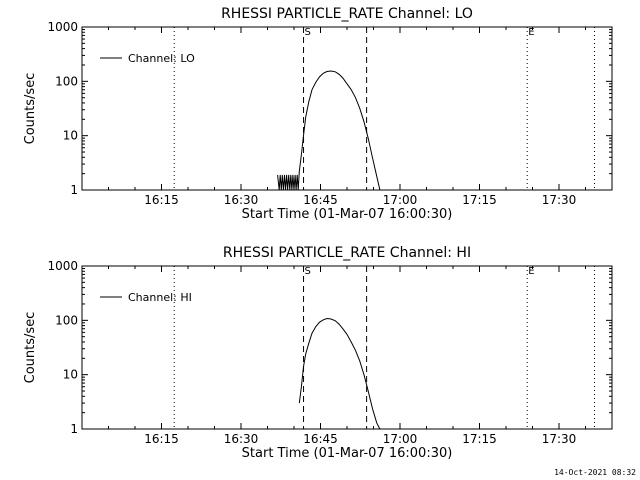 The height and width of the screenshot is (480, 640). What do you see at coordinates (160, 297) in the screenshot?
I see `legend-label: Channel: HI` at bounding box center [160, 297].